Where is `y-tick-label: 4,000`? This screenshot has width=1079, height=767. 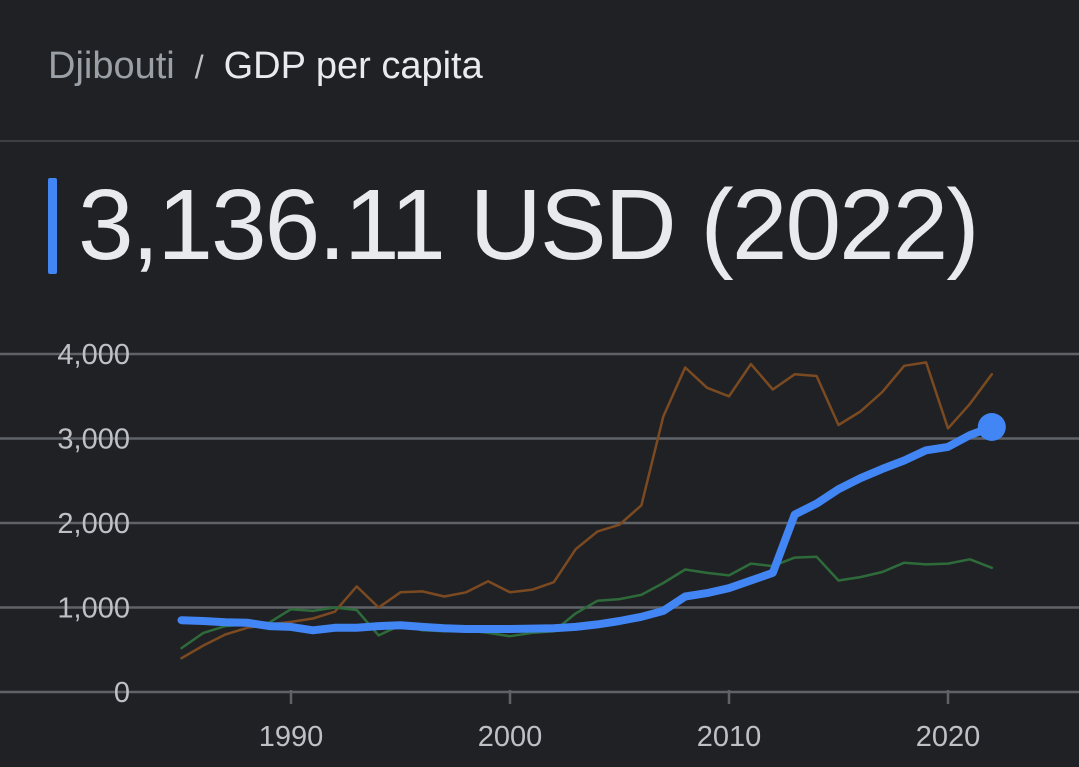
y-tick-label: 4,000 is located at coordinates (93, 355).